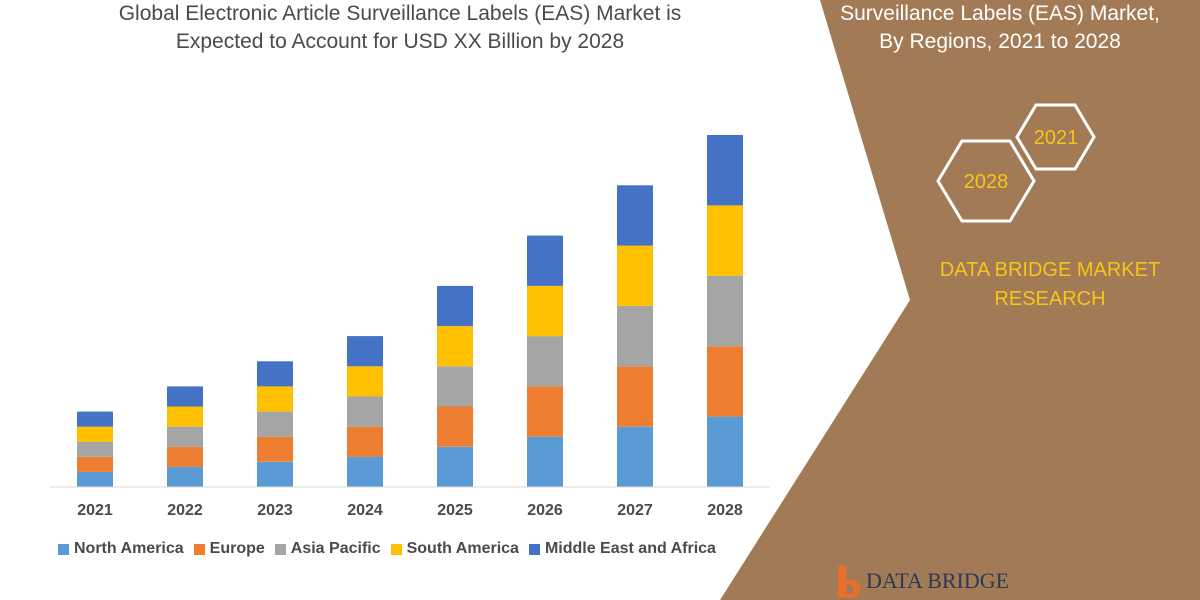 Image resolution: width=1200 pixels, height=600 pixels. I want to click on x-tick-2021: 2021, so click(95, 510).